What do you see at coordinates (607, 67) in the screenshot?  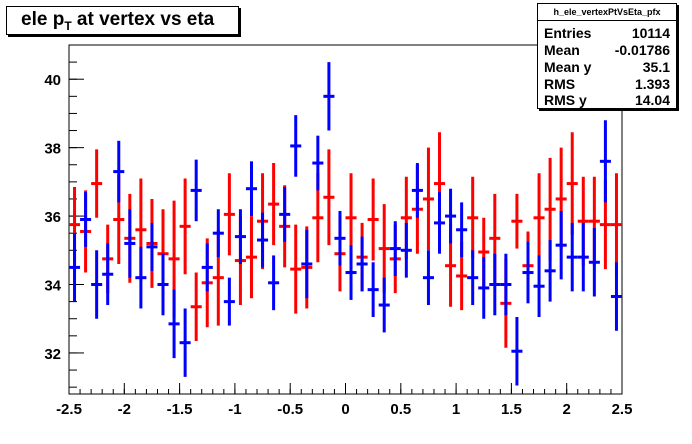 I see `stats-row-mean-y: Mean y 35.1` at bounding box center [607, 67].